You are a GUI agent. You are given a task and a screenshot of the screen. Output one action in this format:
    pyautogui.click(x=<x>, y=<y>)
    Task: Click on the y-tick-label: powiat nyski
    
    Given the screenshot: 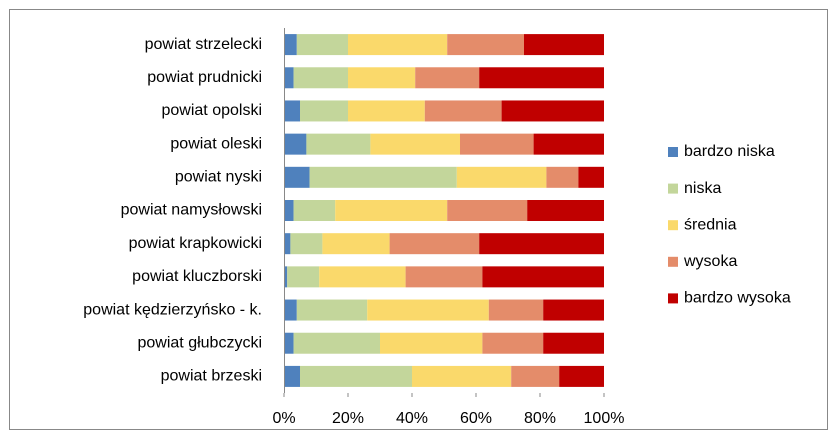 What is the action you would take?
    pyautogui.click(x=218, y=177)
    